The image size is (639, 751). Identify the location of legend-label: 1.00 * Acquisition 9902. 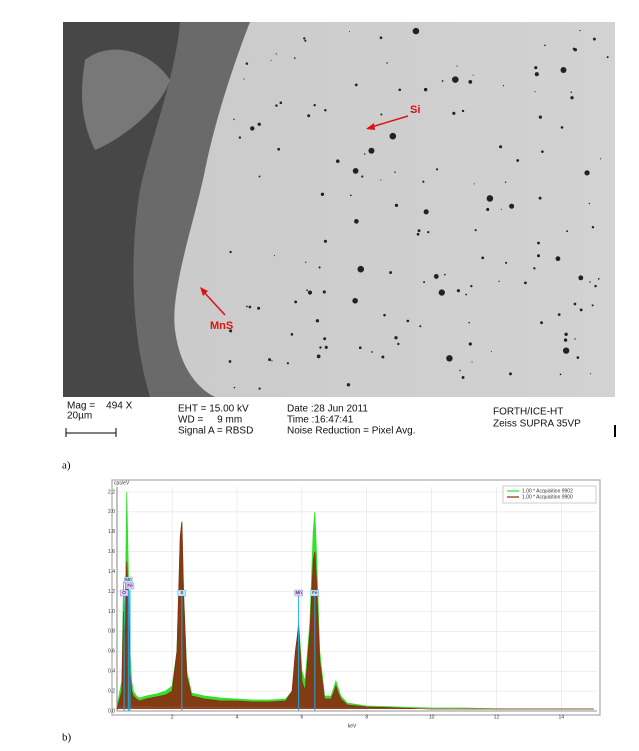
(547, 491).